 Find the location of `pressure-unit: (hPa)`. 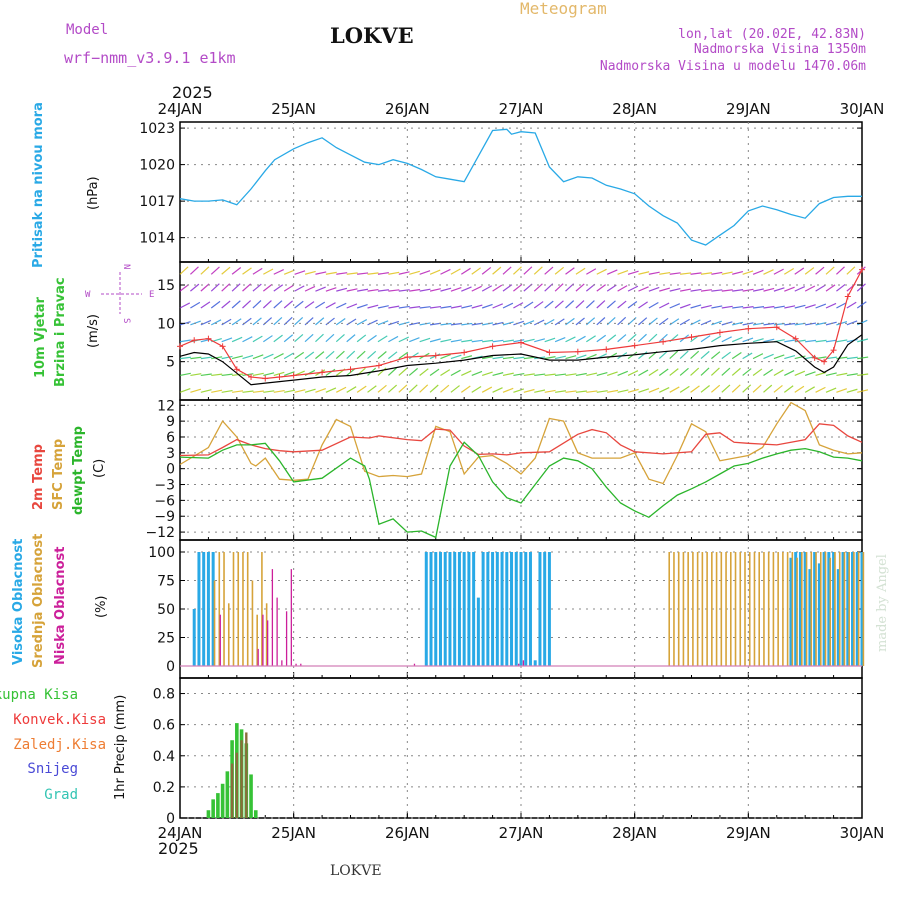

pressure-unit: (hPa) is located at coordinates (93, 193).